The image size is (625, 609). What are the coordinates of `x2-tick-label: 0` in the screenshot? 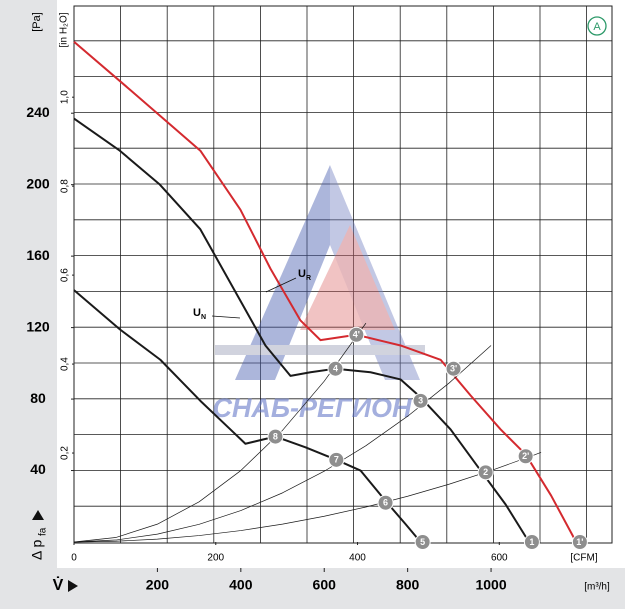 It's located at (74, 558).